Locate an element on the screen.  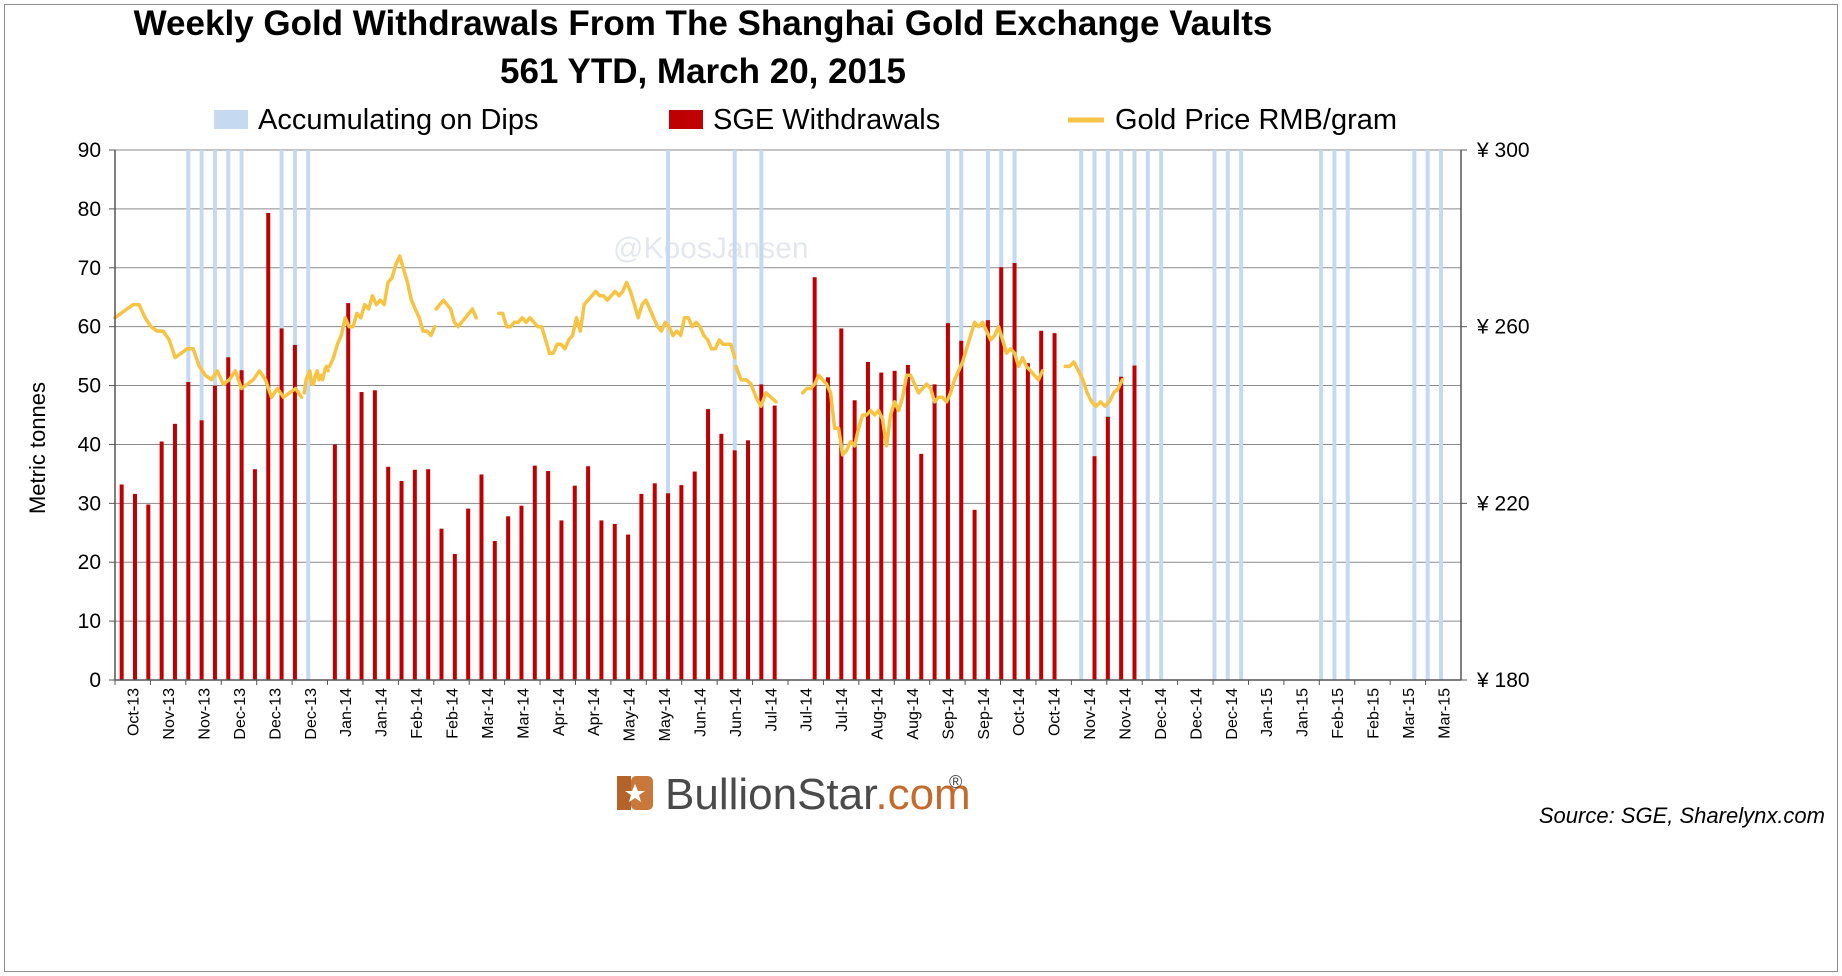
watermark: @KoosJansen is located at coordinates (711, 248).